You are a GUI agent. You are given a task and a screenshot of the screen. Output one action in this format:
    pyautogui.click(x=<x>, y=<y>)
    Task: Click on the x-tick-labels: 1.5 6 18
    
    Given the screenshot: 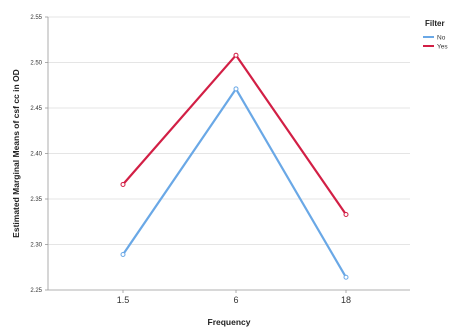 What is the action you would take?
    pyautogui.click(x=234, y=297)
    